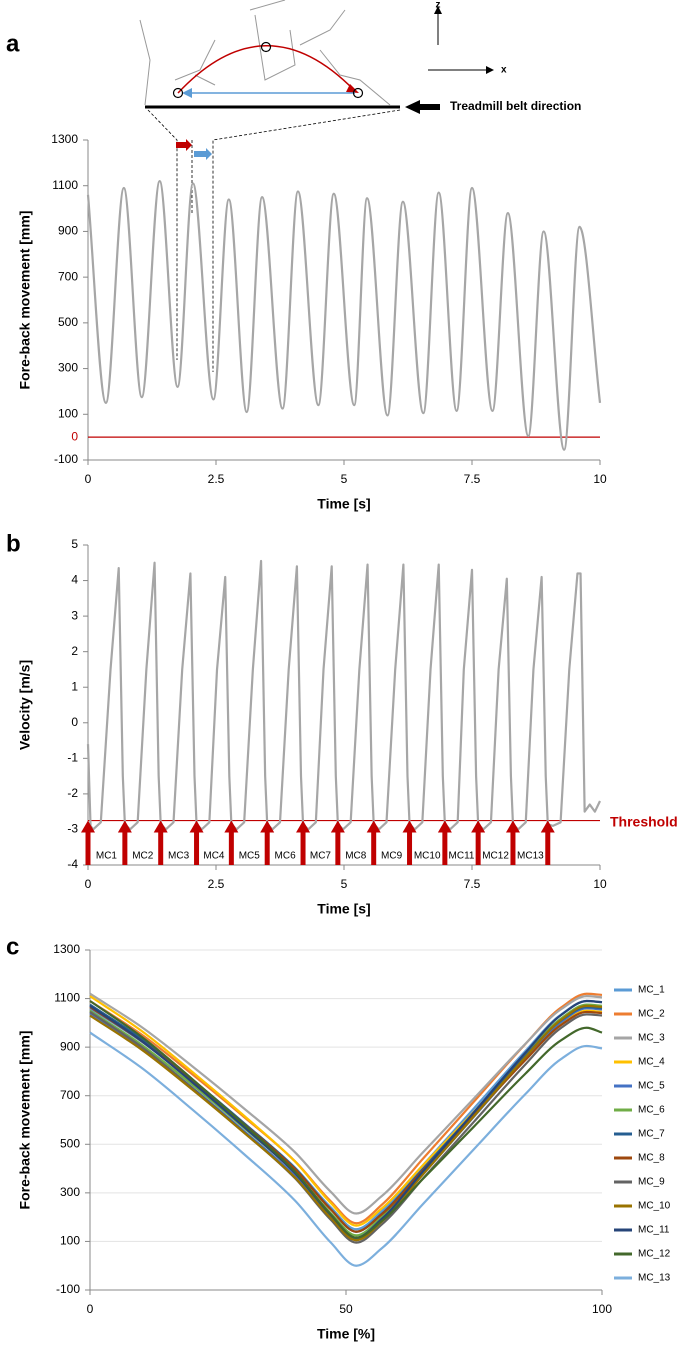  What do you see at coordinates (184, 145) in the screenshot?
I see `swing-phase-arrow` at bounding box center [184, 145].